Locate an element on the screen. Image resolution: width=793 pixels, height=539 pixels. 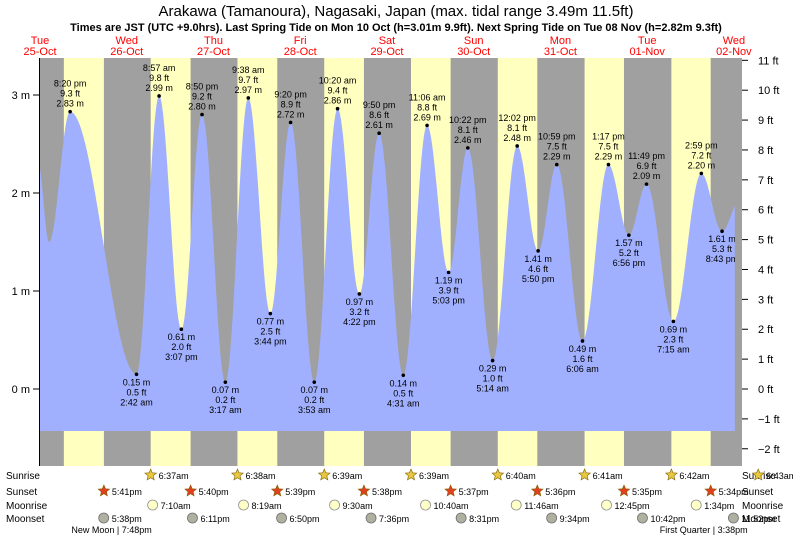
tide-meters-label: 0.69 m is located at coordinates (674, 329).